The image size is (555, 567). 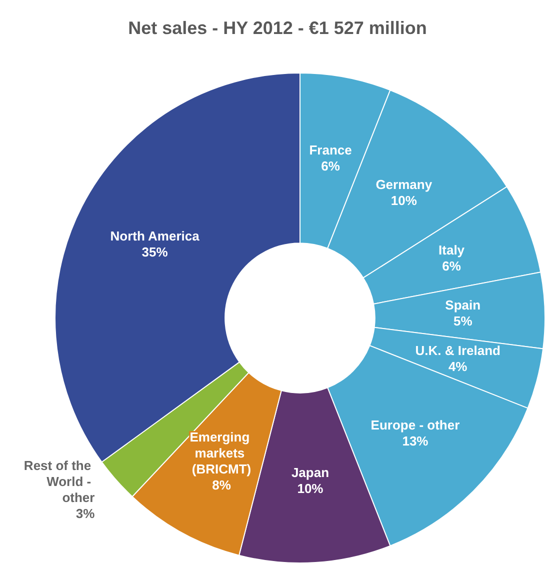 I want to click on data-label: 8%, so click(x=222, y=484).